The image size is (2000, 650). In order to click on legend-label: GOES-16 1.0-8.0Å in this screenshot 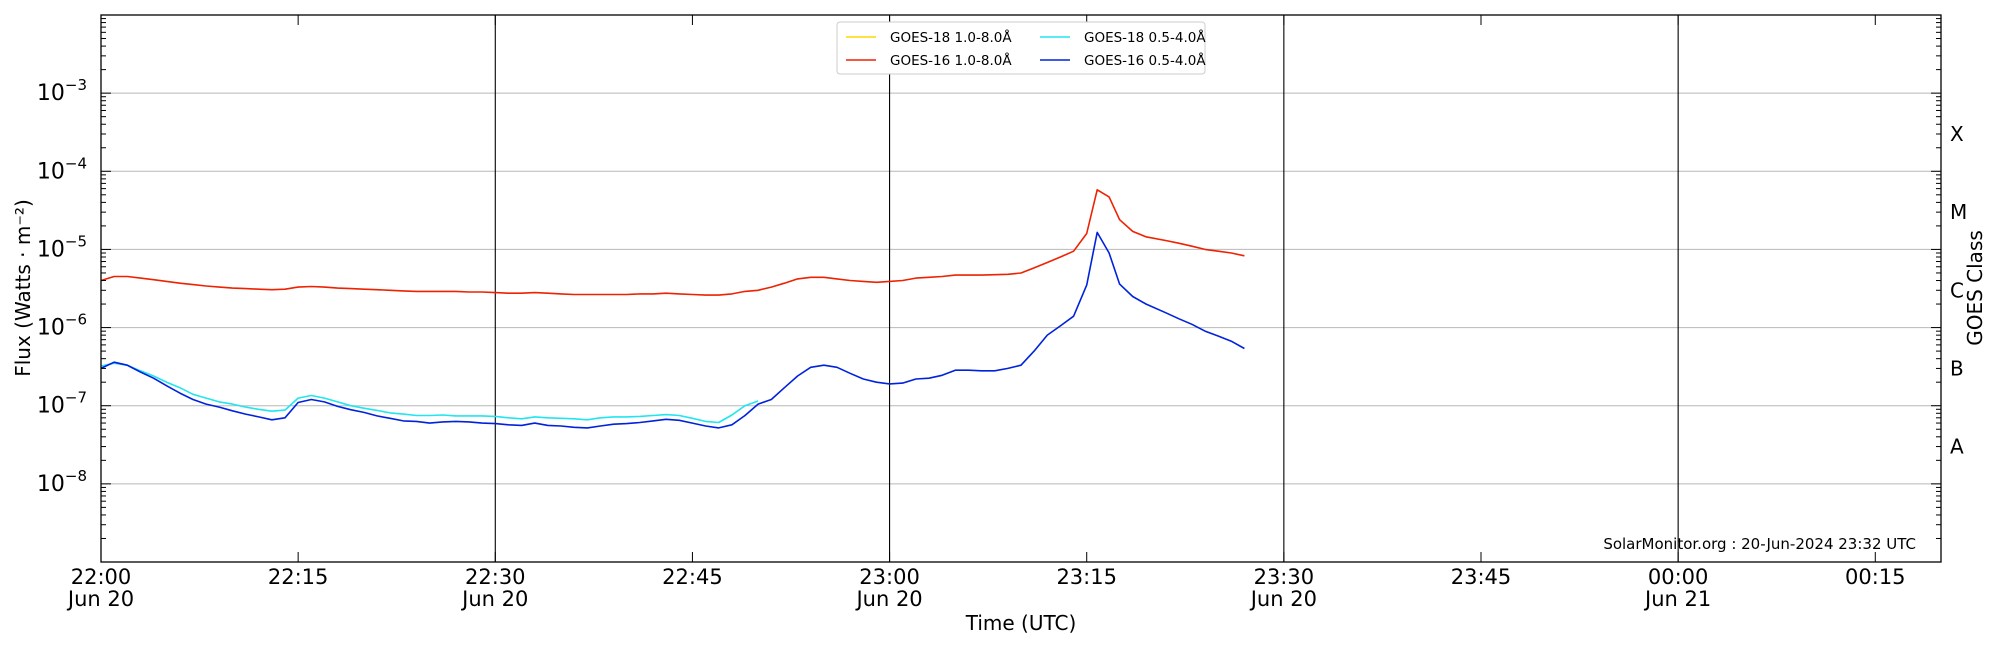, I will do `click(951, 60)`.